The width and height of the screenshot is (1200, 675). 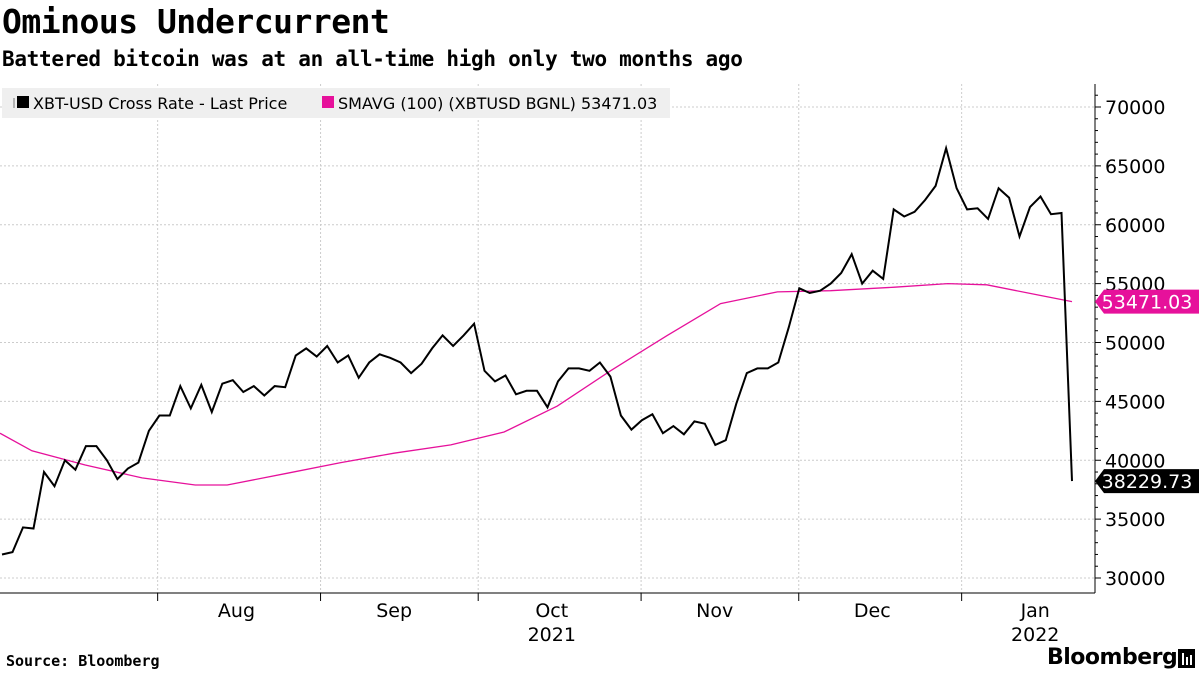 What do you see at coordinates (552, 635) in the screenshot?
I see `x-year-label: 2021` at bounding box center [552, 635].